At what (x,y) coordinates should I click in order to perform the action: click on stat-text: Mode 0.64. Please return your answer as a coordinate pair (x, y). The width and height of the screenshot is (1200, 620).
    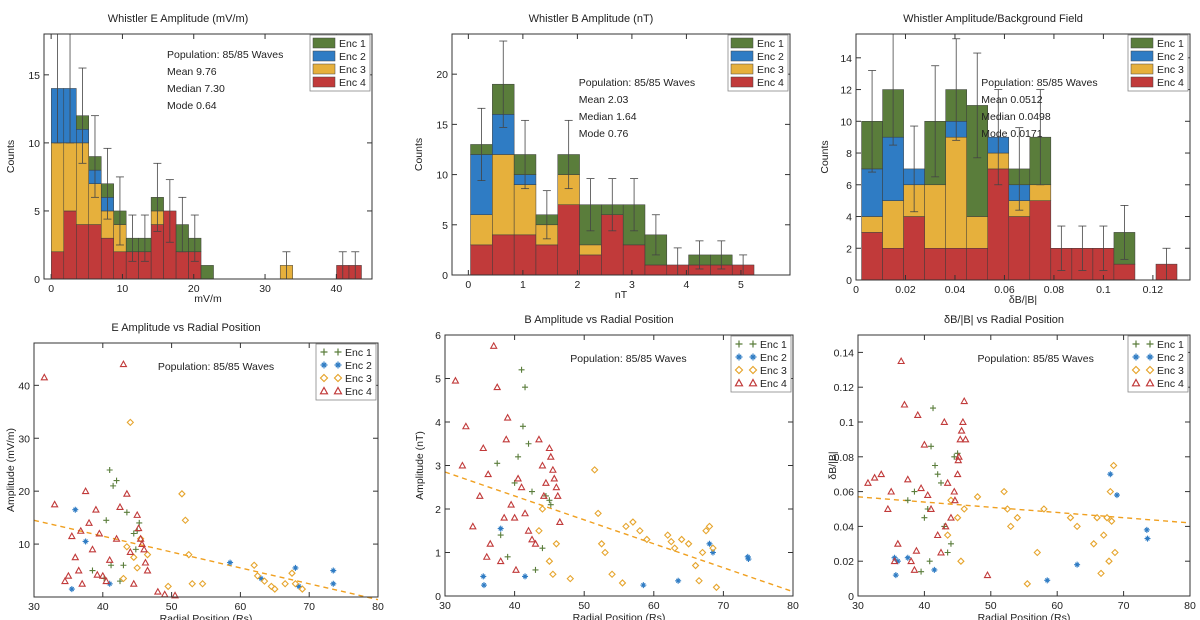
    Looking at the image, I should click on (192, 106).